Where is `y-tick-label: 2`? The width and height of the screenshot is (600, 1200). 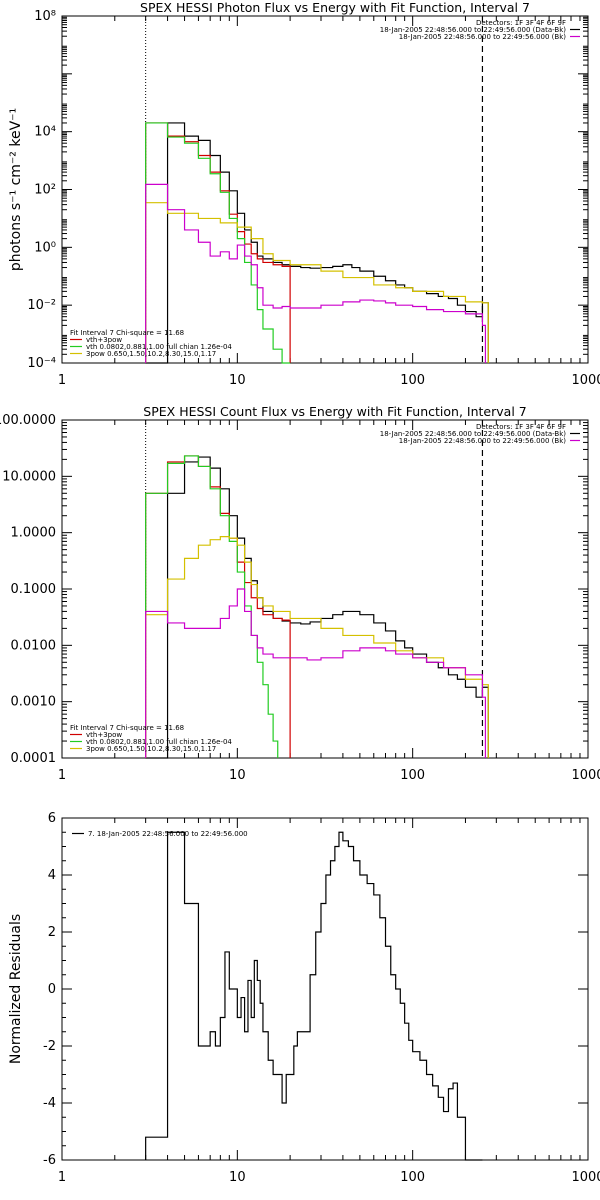 y-tick-label: 2 is located at coordinates (52, 932).